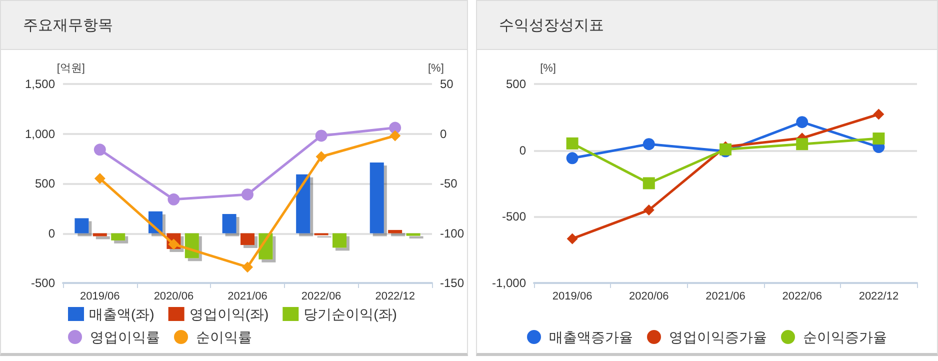 The image size is (938, 361). I want to click on legend-label: 영업이익률, so click(125, 337).